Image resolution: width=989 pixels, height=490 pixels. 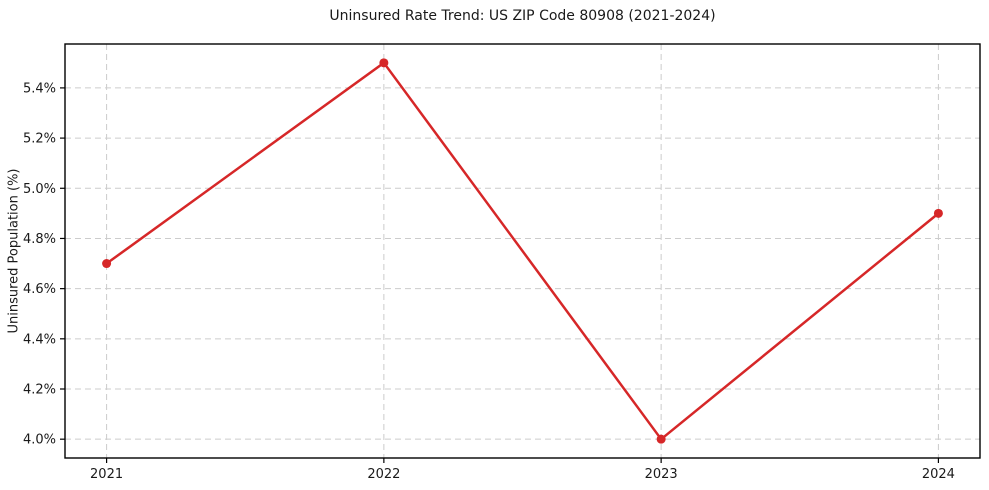 I want to click on y-tick-label: 4.0%, so click(x=39, y=440).